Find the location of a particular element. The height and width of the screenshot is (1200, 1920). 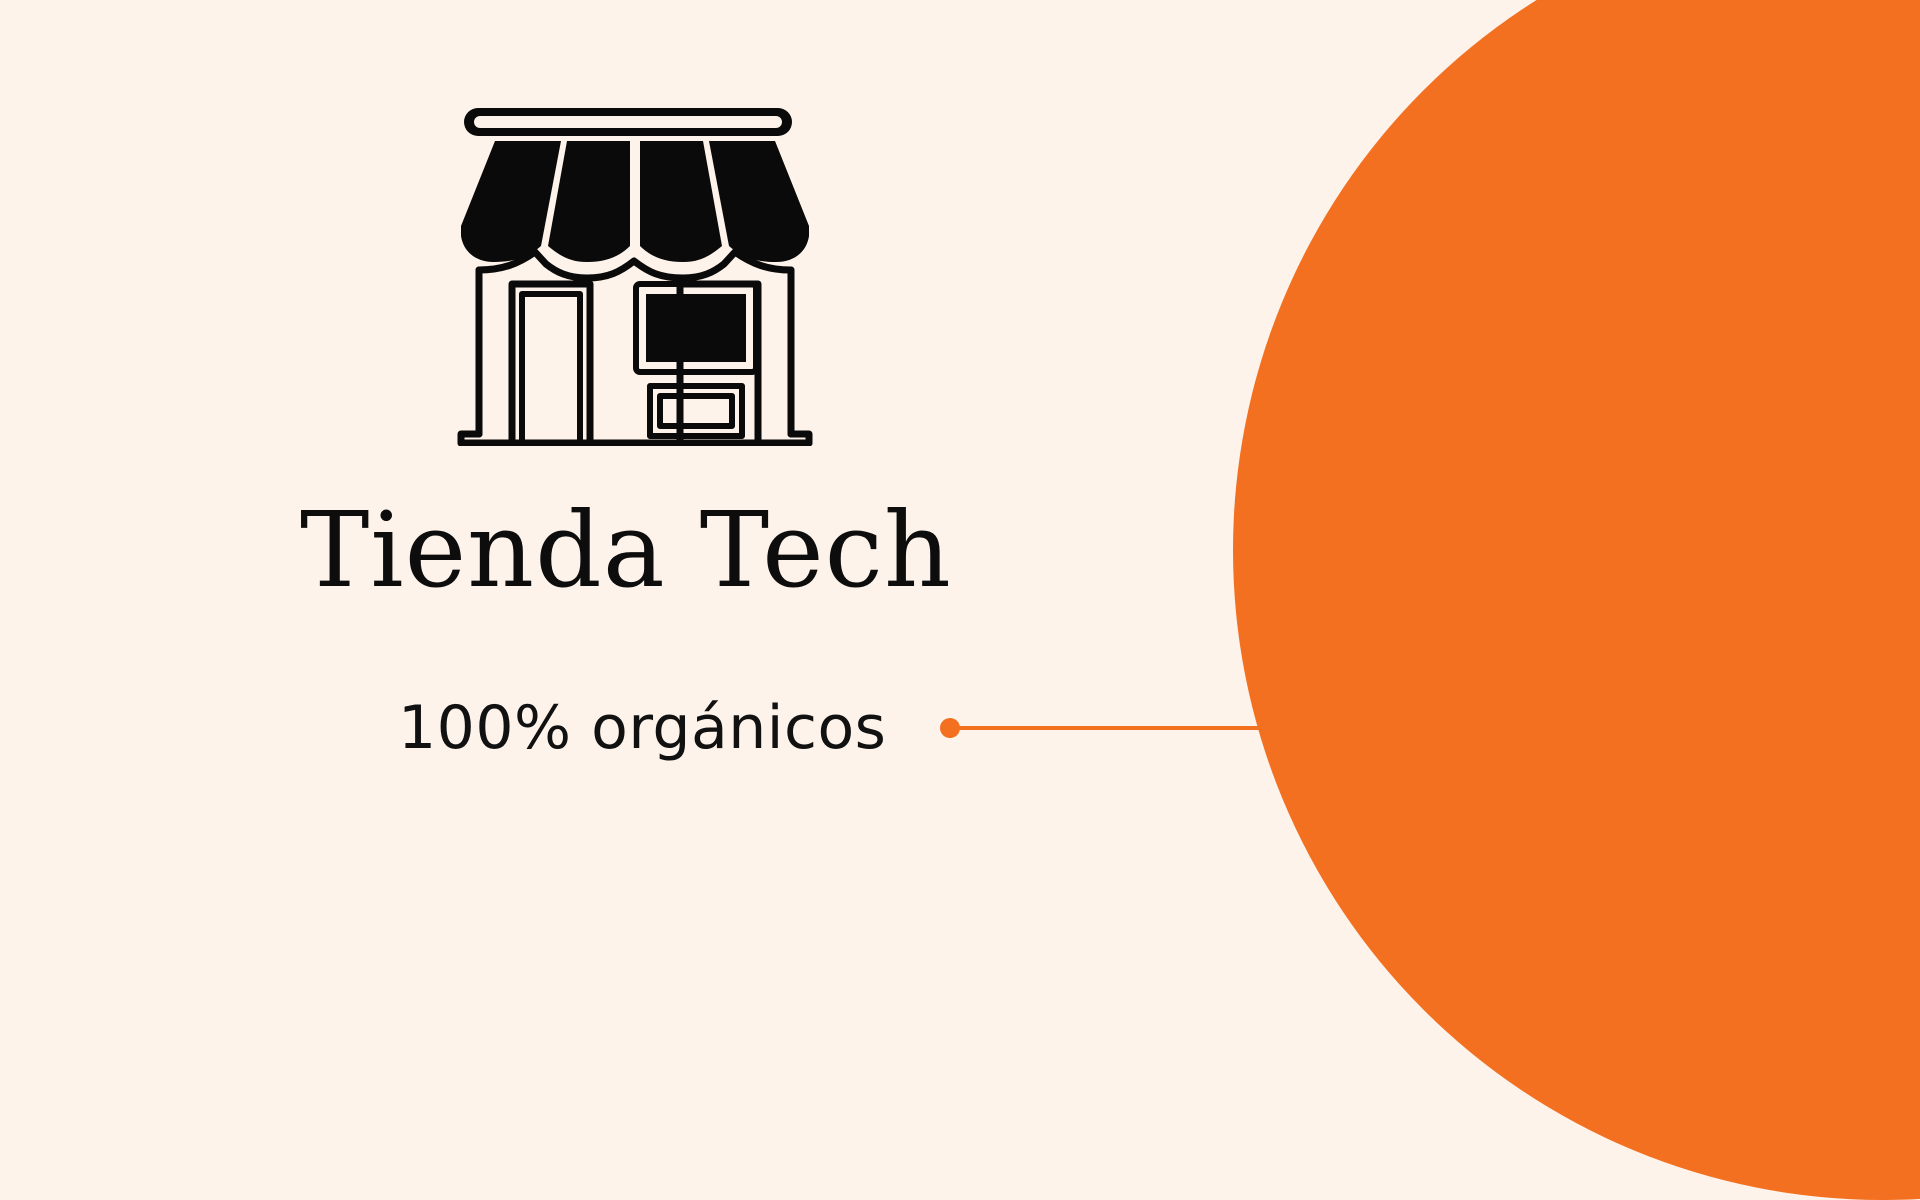

brand-title: Tienda Tech is located at coordinates (626, 550).